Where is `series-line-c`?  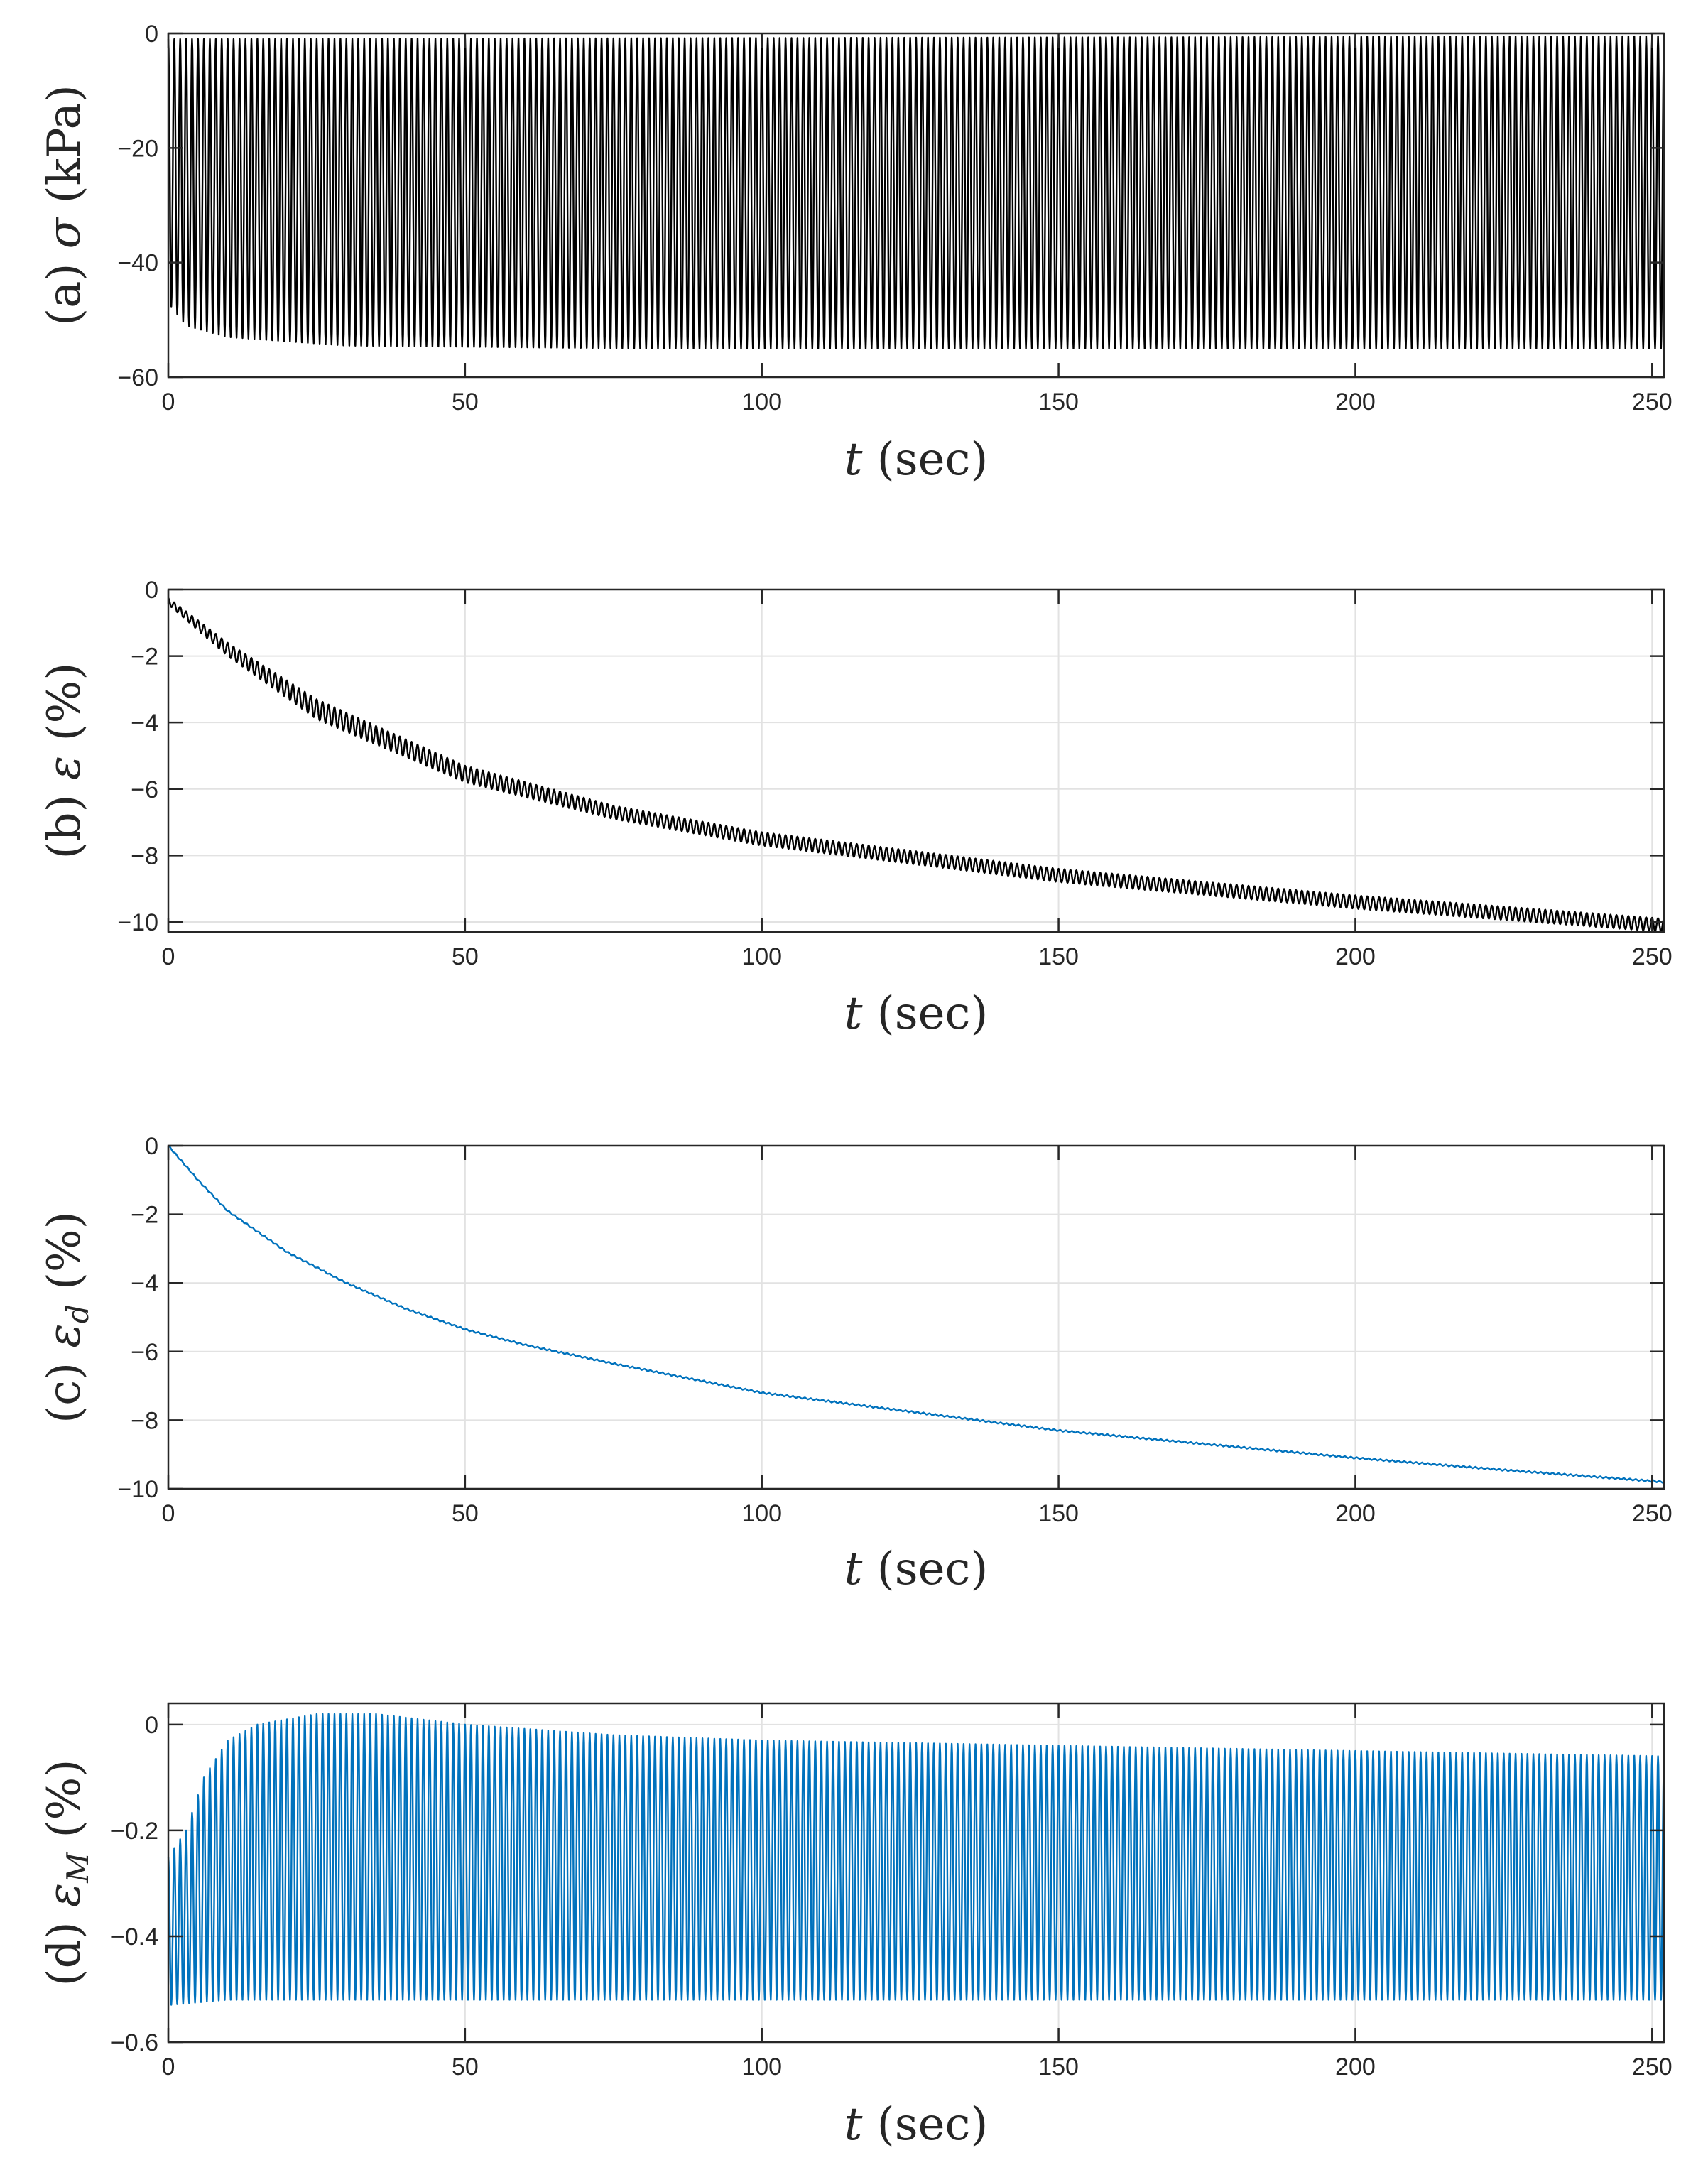
series-line-c is located at coordinates (916, 1314).